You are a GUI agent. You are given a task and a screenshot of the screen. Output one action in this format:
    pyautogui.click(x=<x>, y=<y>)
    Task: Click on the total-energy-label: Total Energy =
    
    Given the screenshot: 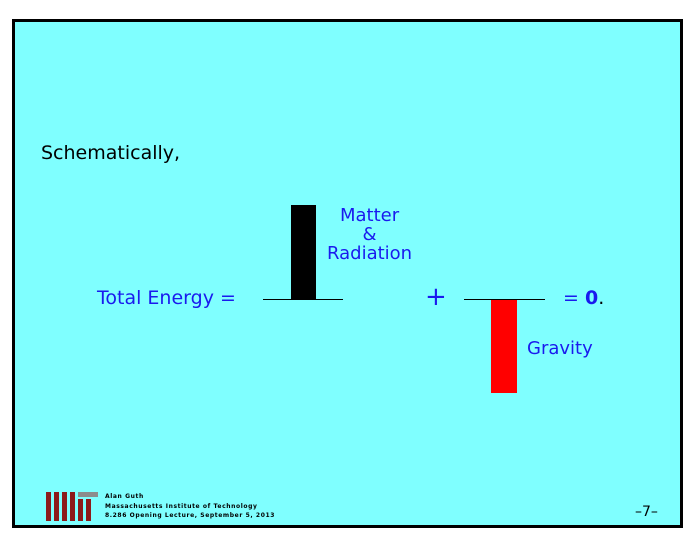 What is the action you would take?
    pyautogui.click(x=166, y=298)
    